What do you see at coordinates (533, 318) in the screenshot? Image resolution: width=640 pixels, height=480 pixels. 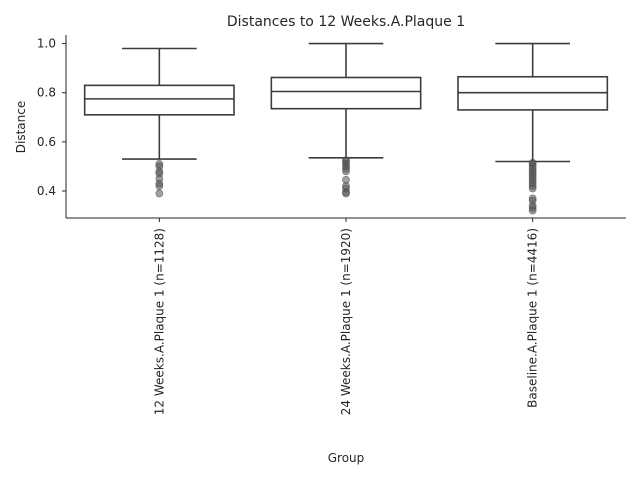 I see `x-tick-label: Baseline.A.Plaque 1 (n=4416)` at bounding box center [533, 318].